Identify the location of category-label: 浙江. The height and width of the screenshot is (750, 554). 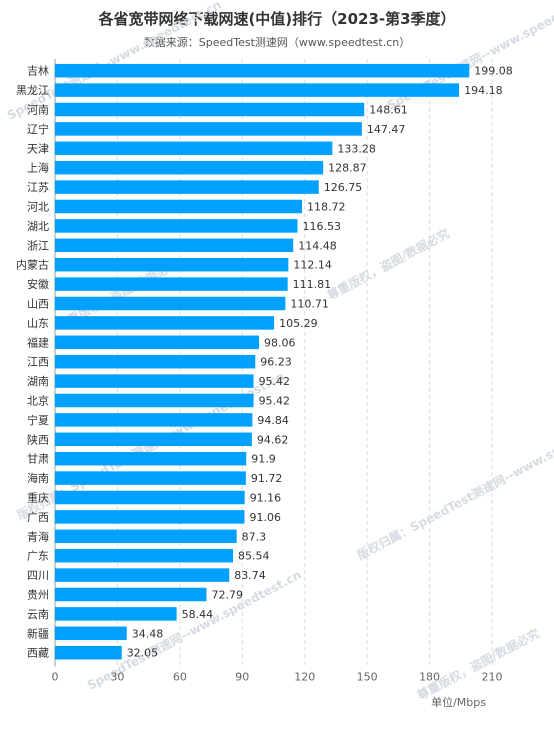
(38, 245).